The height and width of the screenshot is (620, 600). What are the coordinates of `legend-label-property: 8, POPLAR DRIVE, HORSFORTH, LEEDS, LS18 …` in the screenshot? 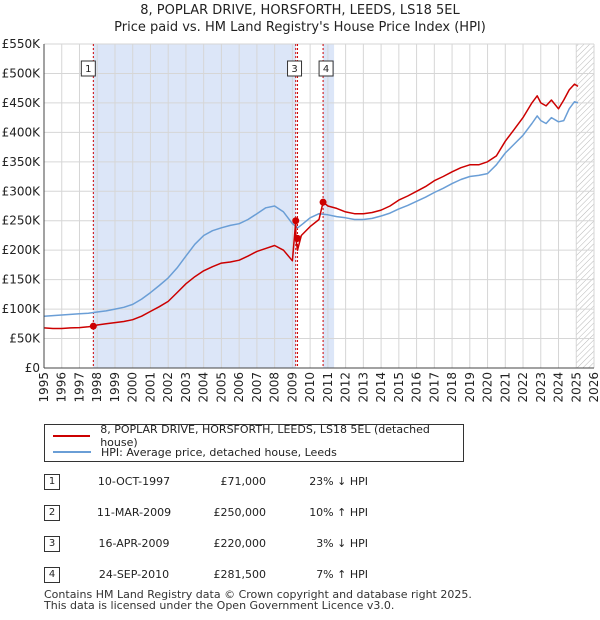 It's located at (265, 436).